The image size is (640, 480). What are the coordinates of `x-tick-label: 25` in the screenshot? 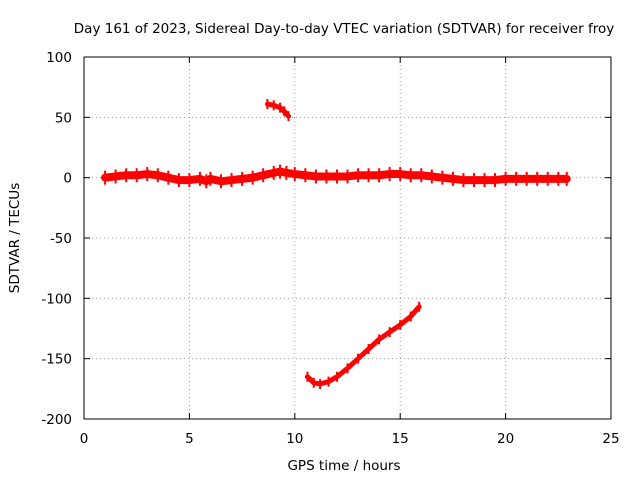 It's located at (610, 439).